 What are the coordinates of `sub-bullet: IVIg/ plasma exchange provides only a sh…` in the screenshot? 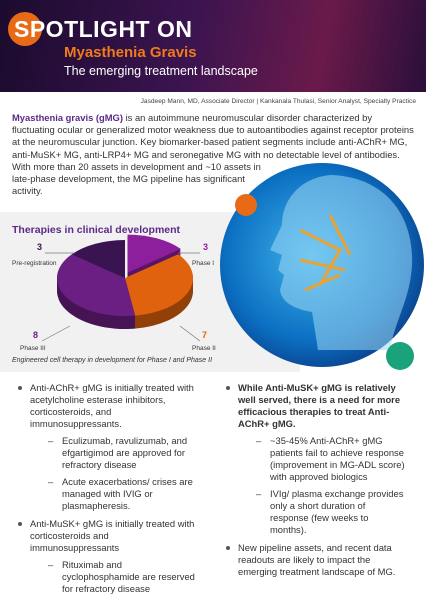 It's located at (331, 512).